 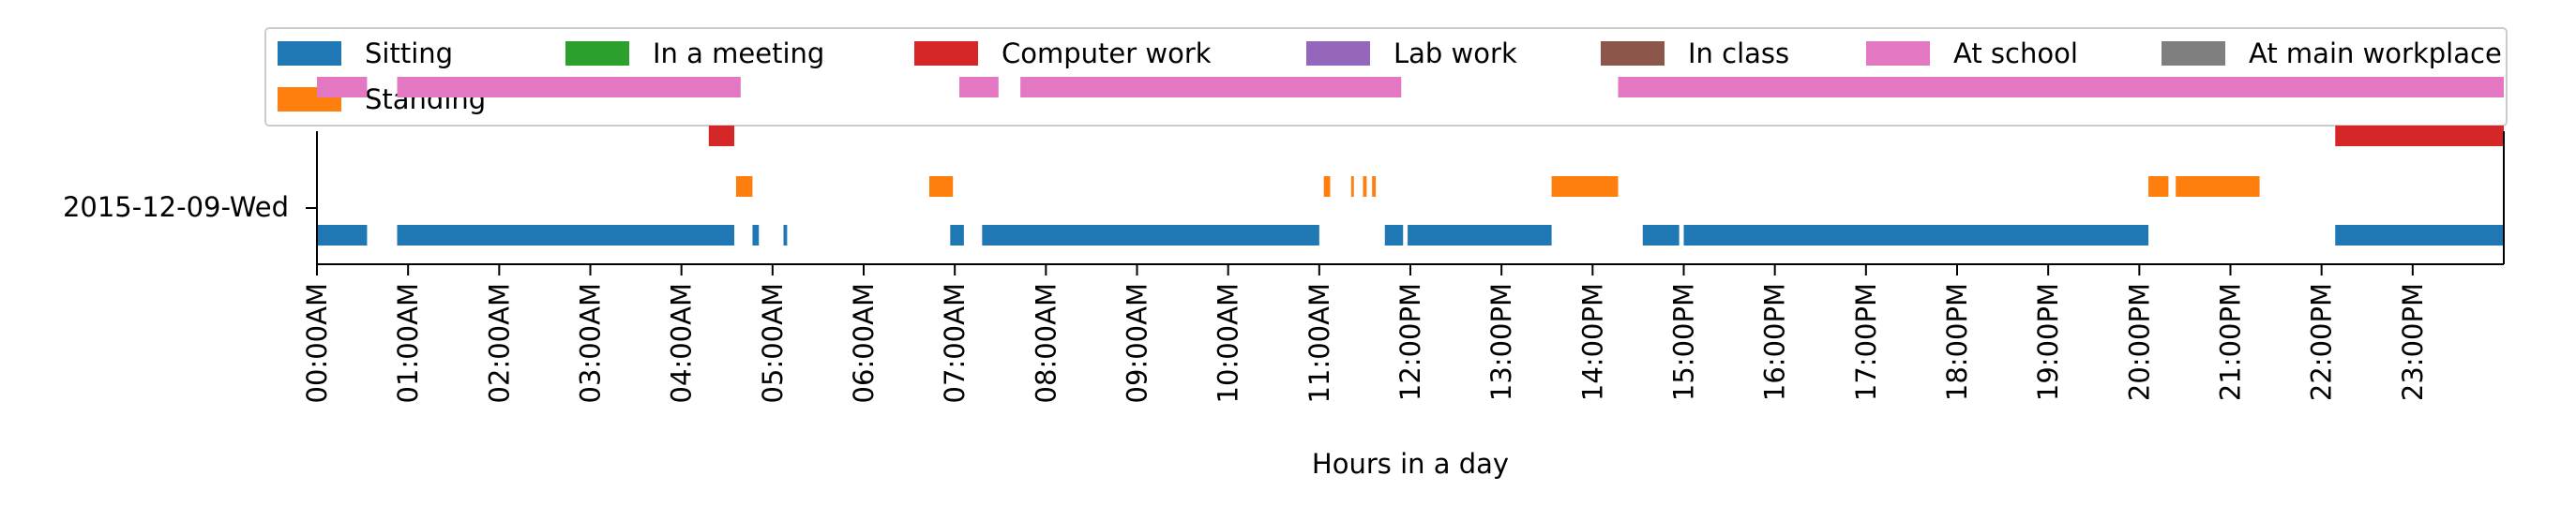 What do you see at coordinates (2193, 53) in the screenshot?
I see `legend-swatch-at-main-workplace` at bounding box center [2193, 53].